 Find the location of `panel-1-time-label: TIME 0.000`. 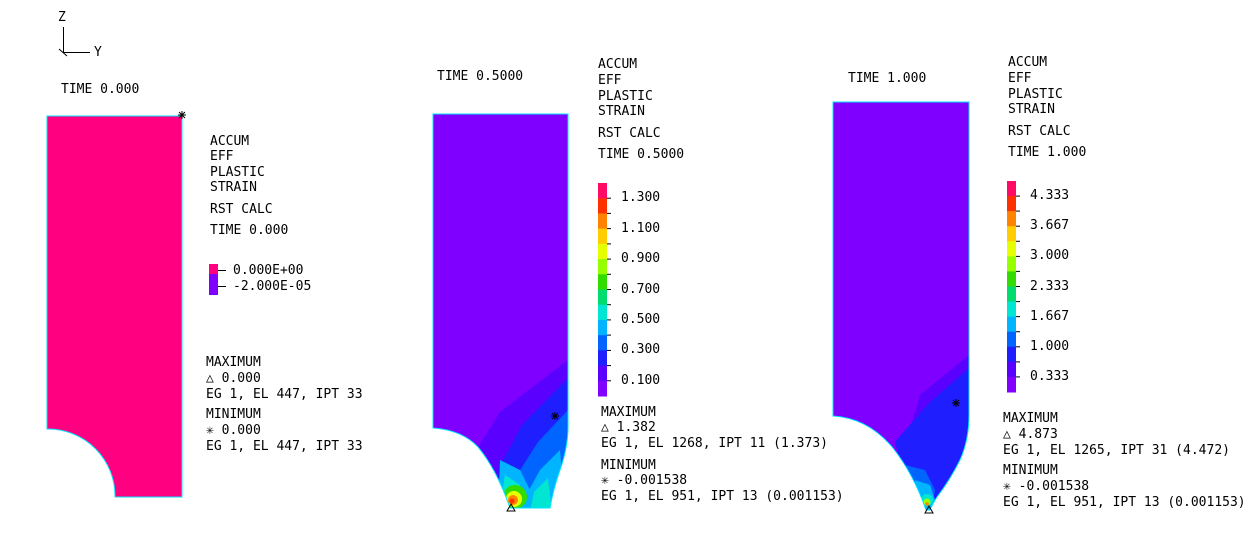

panel-1-time-label: TIME 0.000 is located at coordinates (100, 89).